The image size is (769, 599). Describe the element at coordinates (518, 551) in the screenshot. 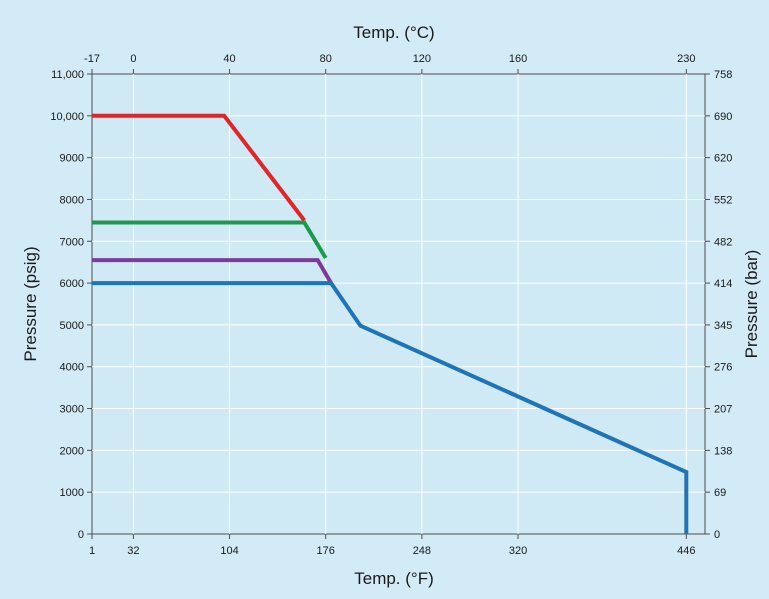

I see `x-tick-label-bottom: 320` at that location.